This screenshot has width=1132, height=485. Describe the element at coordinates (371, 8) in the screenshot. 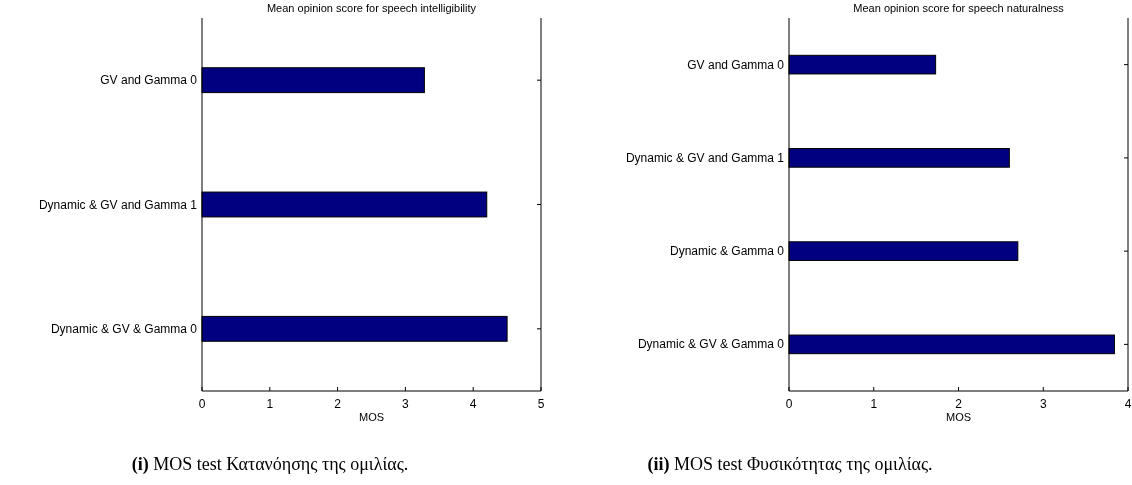

I see `chart-title: Mean opinion score for speech intelligibility` at that location.